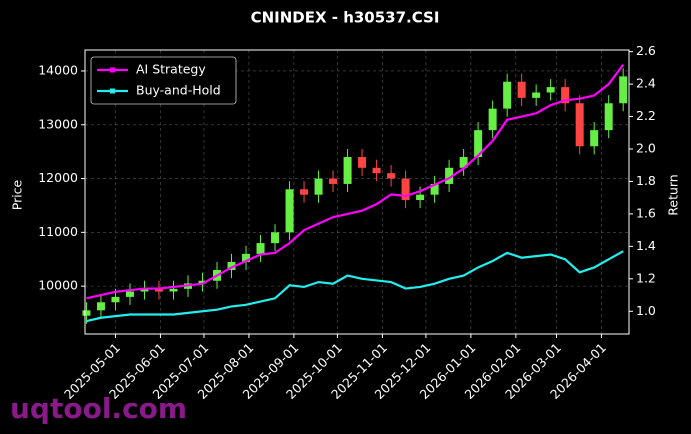  What do you see at coordinates (646, 115) in the screenshot?
I see `y2-tick-label: 2.2` at bounding box center [646, 115].